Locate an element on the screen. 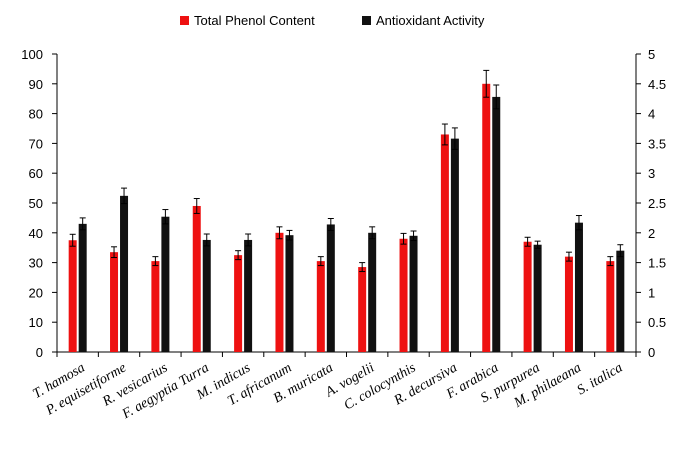 The height and width of the screenshot is (456, 674). right-tick-label: 4.5 is located at coordinates (657, 84).